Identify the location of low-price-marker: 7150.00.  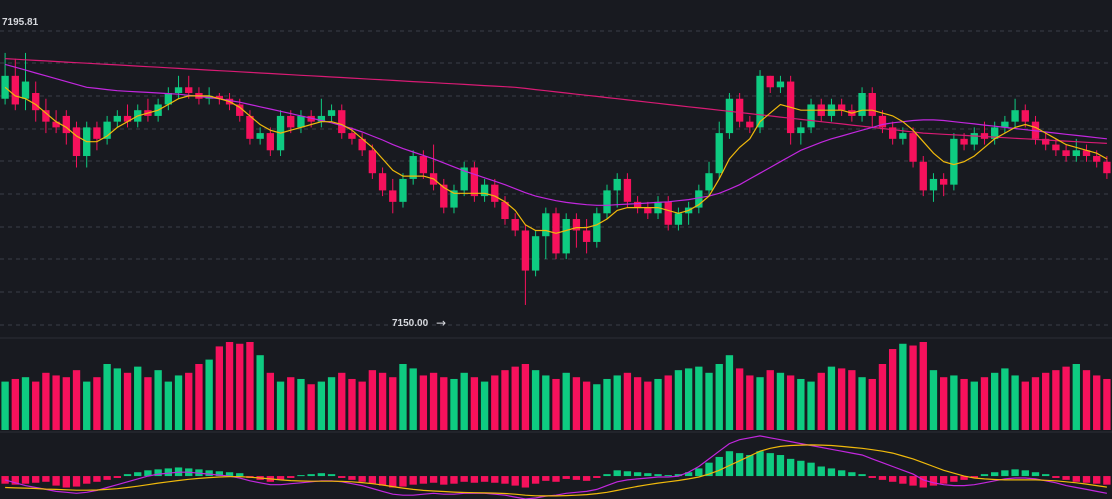
(410, 323).